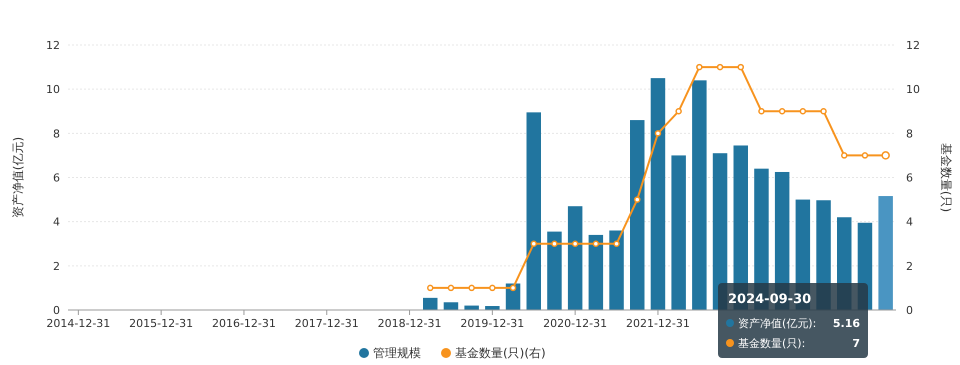 The image size is (960, 365). What do you see at coordinates (777, 323) in the screenshot?
I see `text: 资产净值(亿元):` at bounding box center [777, 323].